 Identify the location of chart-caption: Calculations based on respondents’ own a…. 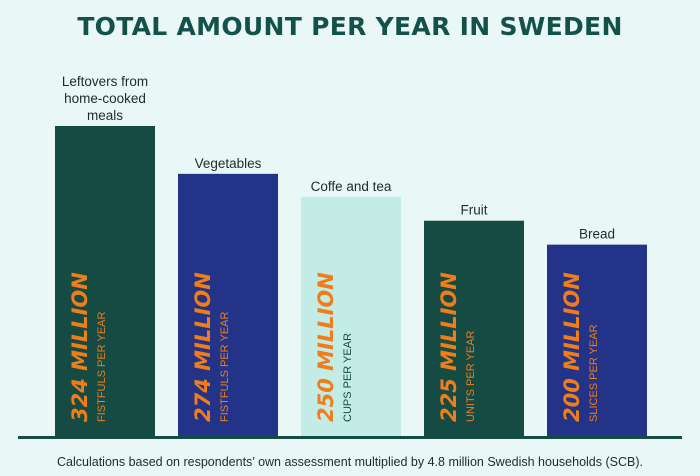
(350, 462).